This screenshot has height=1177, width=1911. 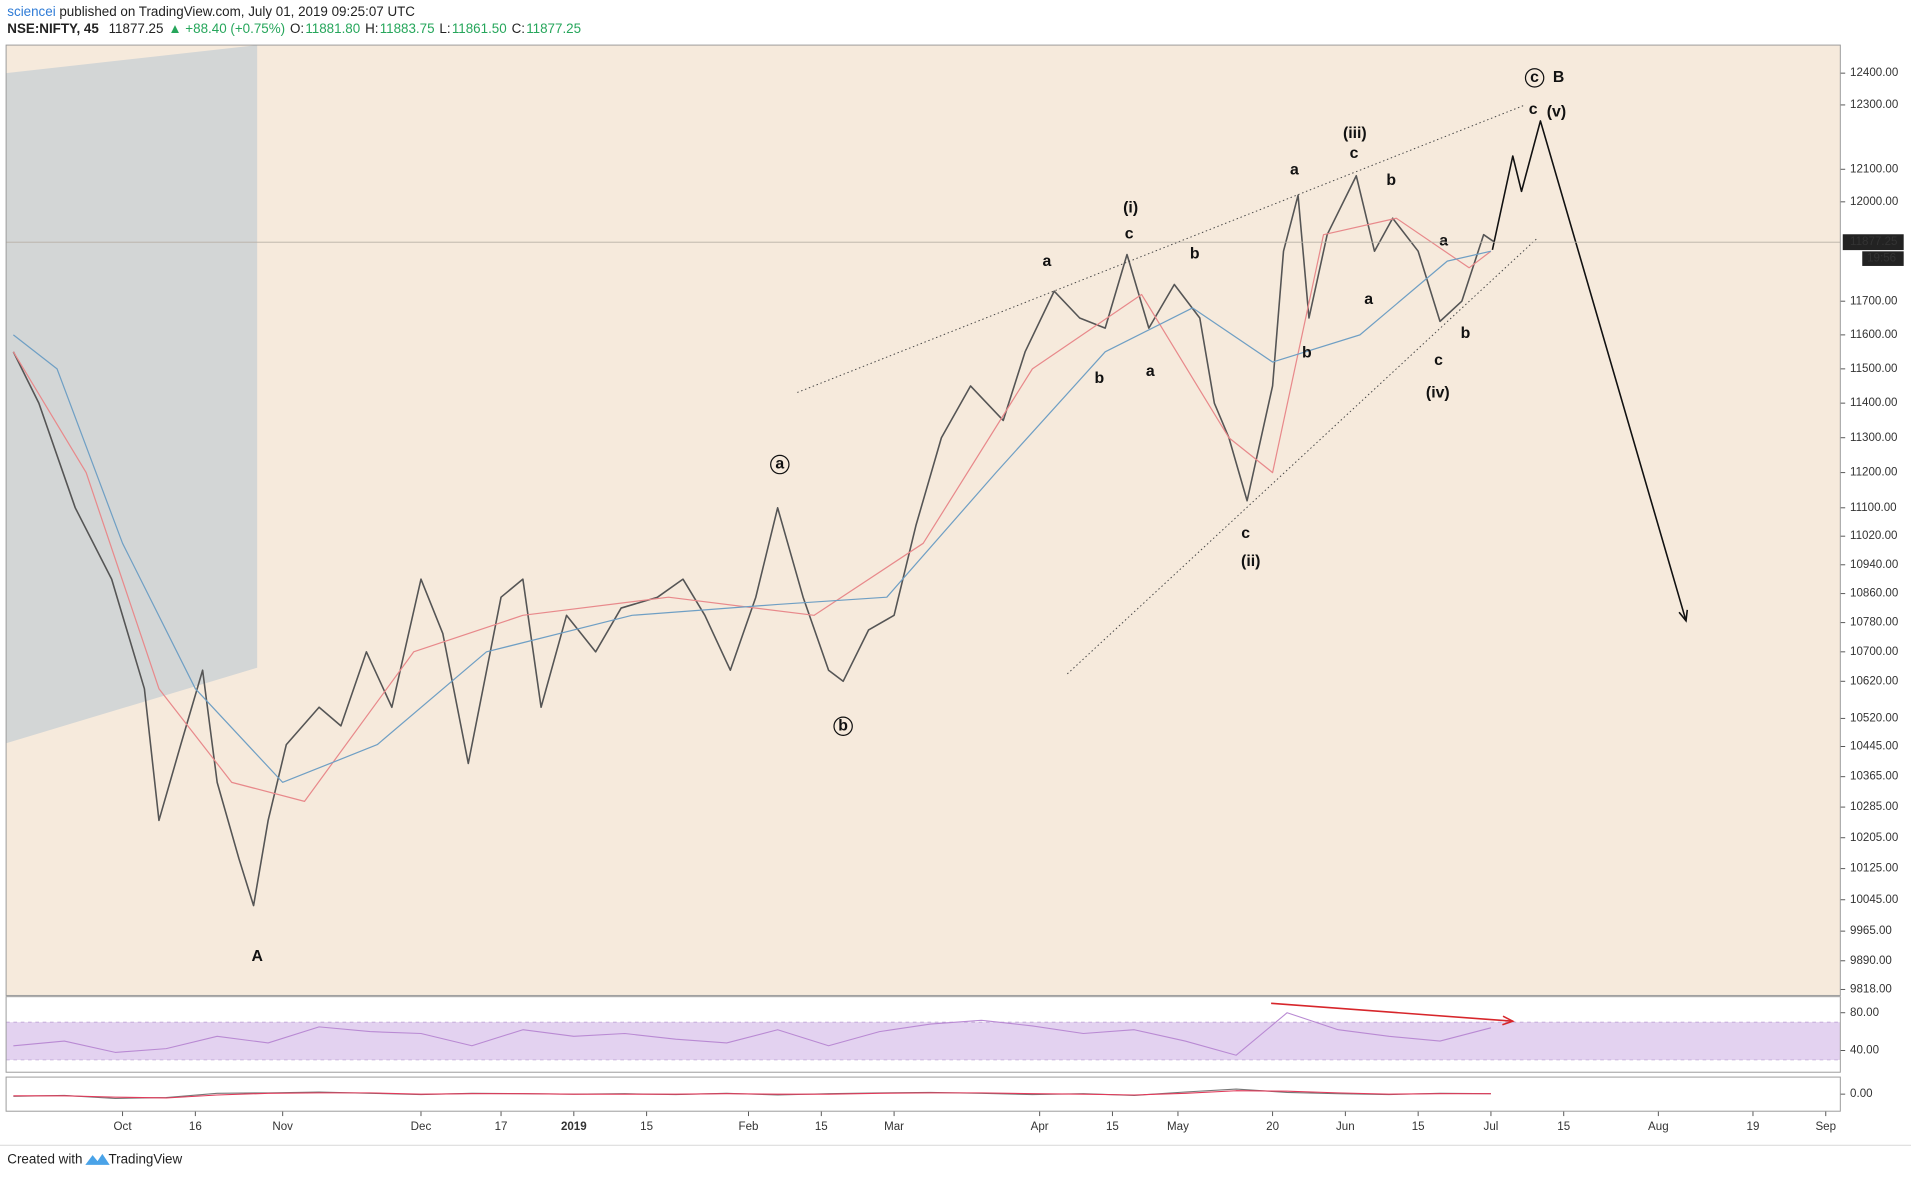 I want to click on y-tick-label: 10620.00, so click(x=1874, y=681).